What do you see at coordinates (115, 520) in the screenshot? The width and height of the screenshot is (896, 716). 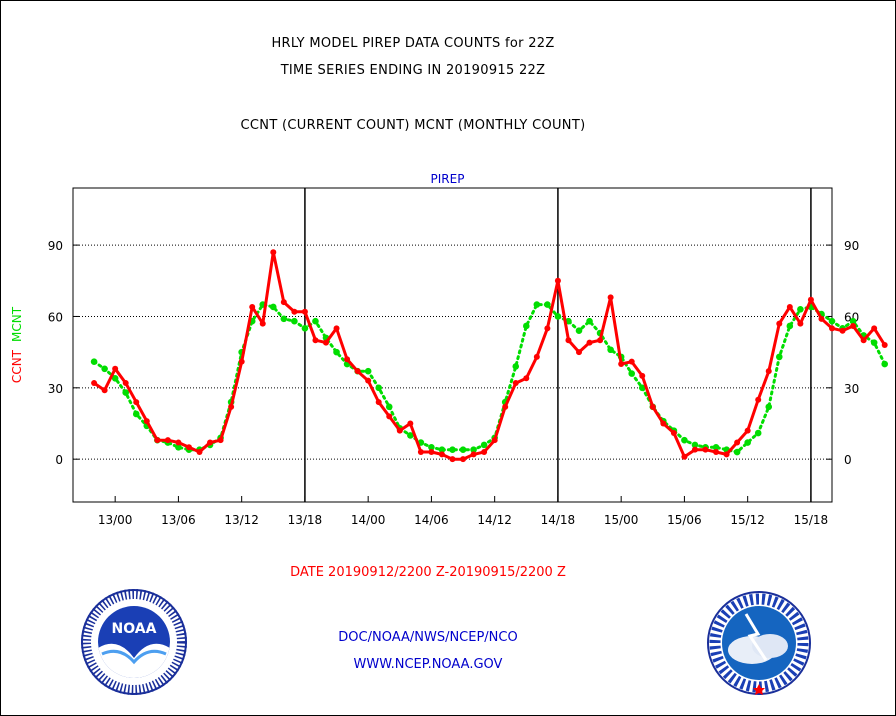 I see `x-tick-label: 13/00` at bounding box center [115, 520].